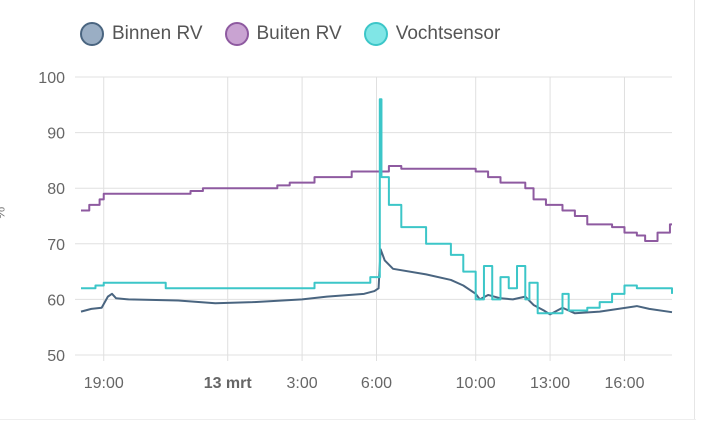  I want to click on x-tick-label: 10:00, so click(476, 383).